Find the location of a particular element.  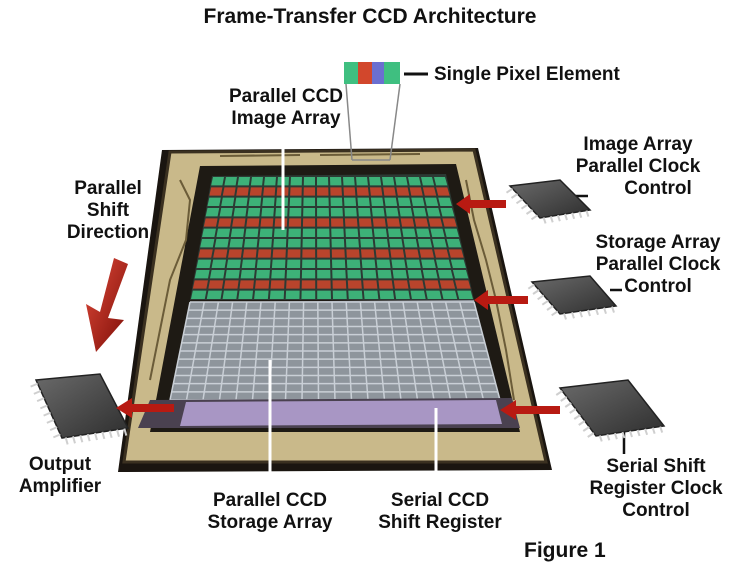

storage-clock-chip is located at coordinates (572, 297).